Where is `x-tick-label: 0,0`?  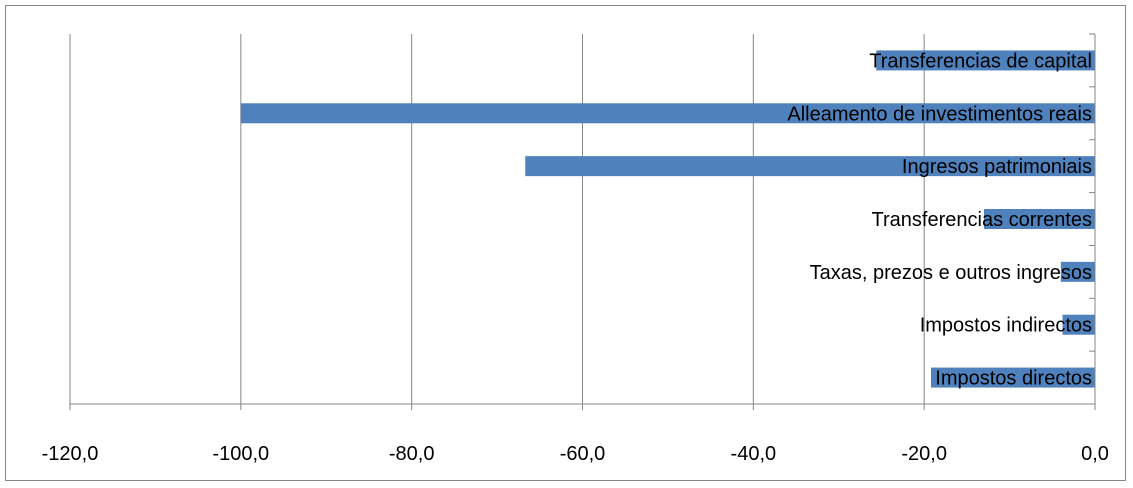 x-tick-label: 0,0 is located at coordinates (1095, 454).